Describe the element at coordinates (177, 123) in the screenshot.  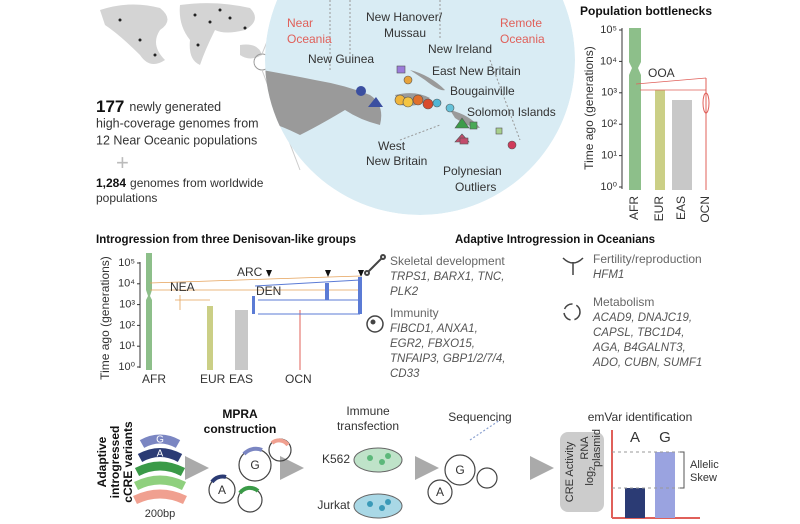
I see `genome-text: high-coverage genomes from` at that location.